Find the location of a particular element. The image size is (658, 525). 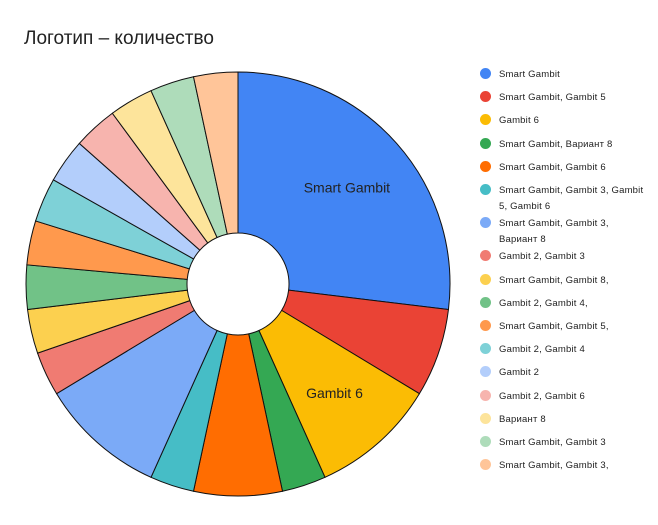

legend-label: Smart Gambit, Вариант 8 is located at coordinates (574, 145).